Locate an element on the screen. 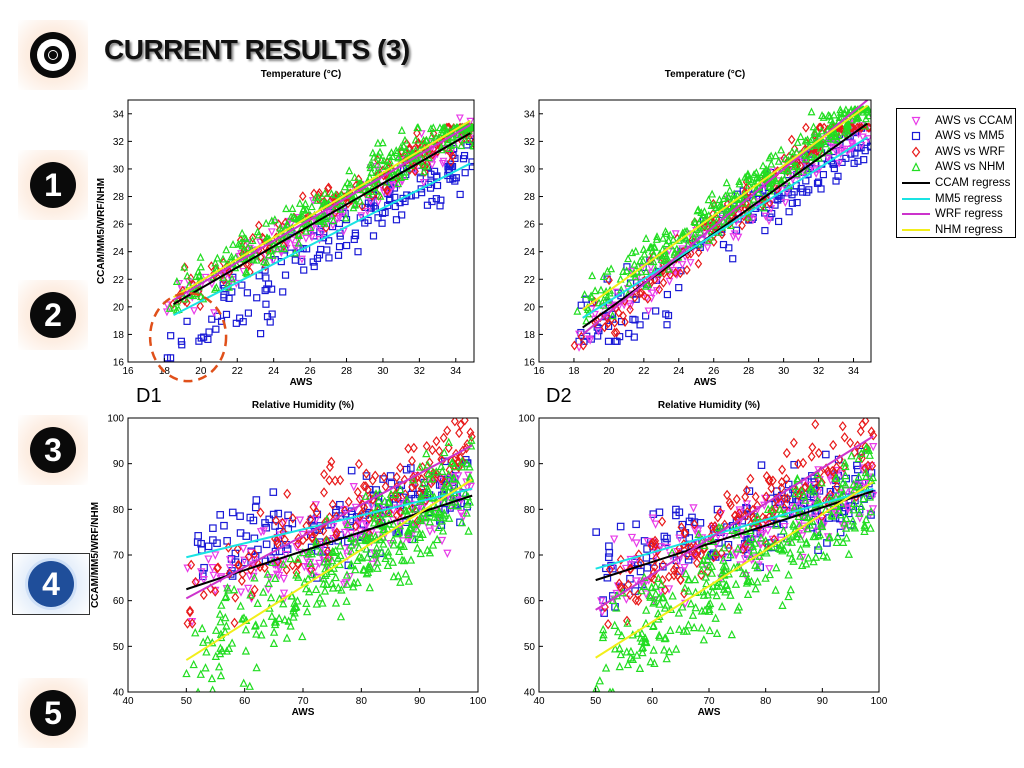 This screenshot has width=1024, height=768. x-tick-label: 30 is located at coordinates (784, 371).